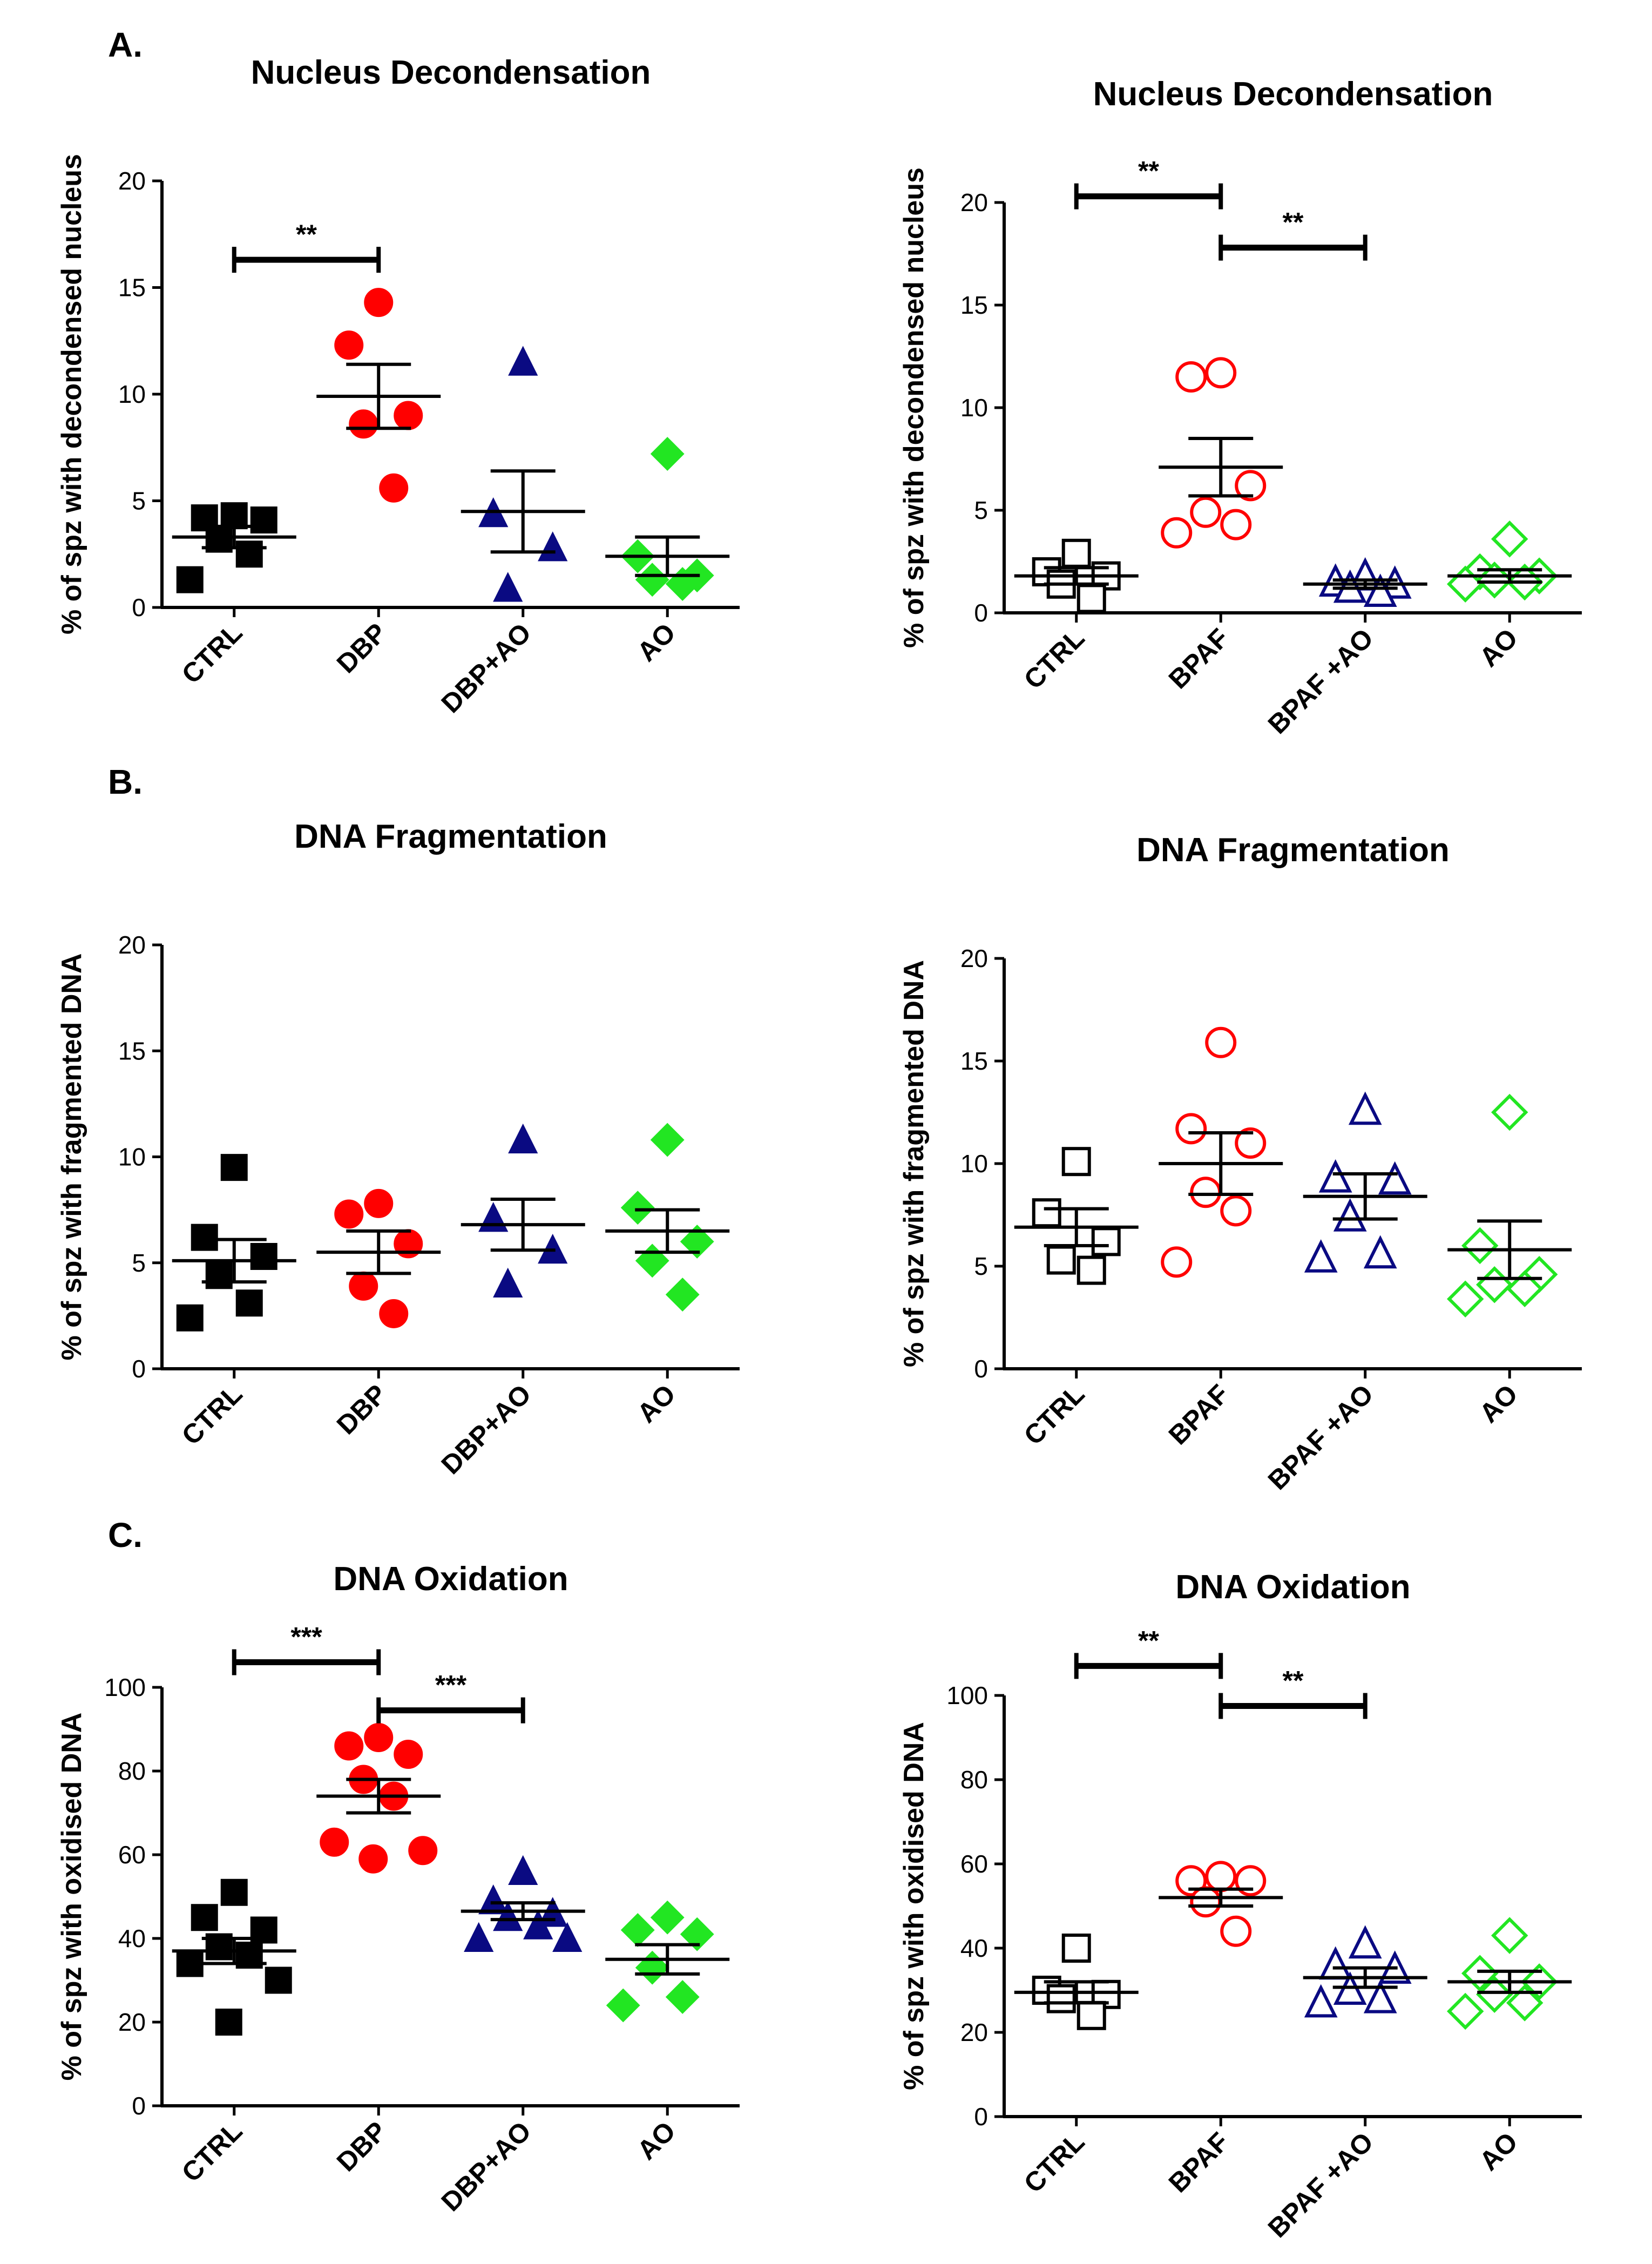  What do you see at coordinates (1148, 171) in the screenshot?
I see `significance-label: **` at bounding box center [1148, 171].